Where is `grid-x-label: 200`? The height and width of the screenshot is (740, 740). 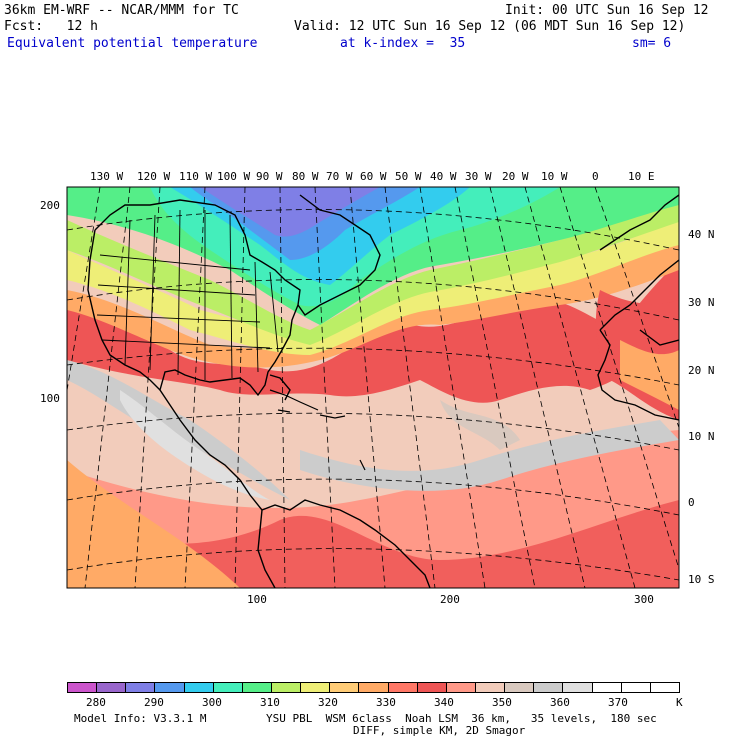 grid-x-label: 200 is located at coordinates (450, 599).